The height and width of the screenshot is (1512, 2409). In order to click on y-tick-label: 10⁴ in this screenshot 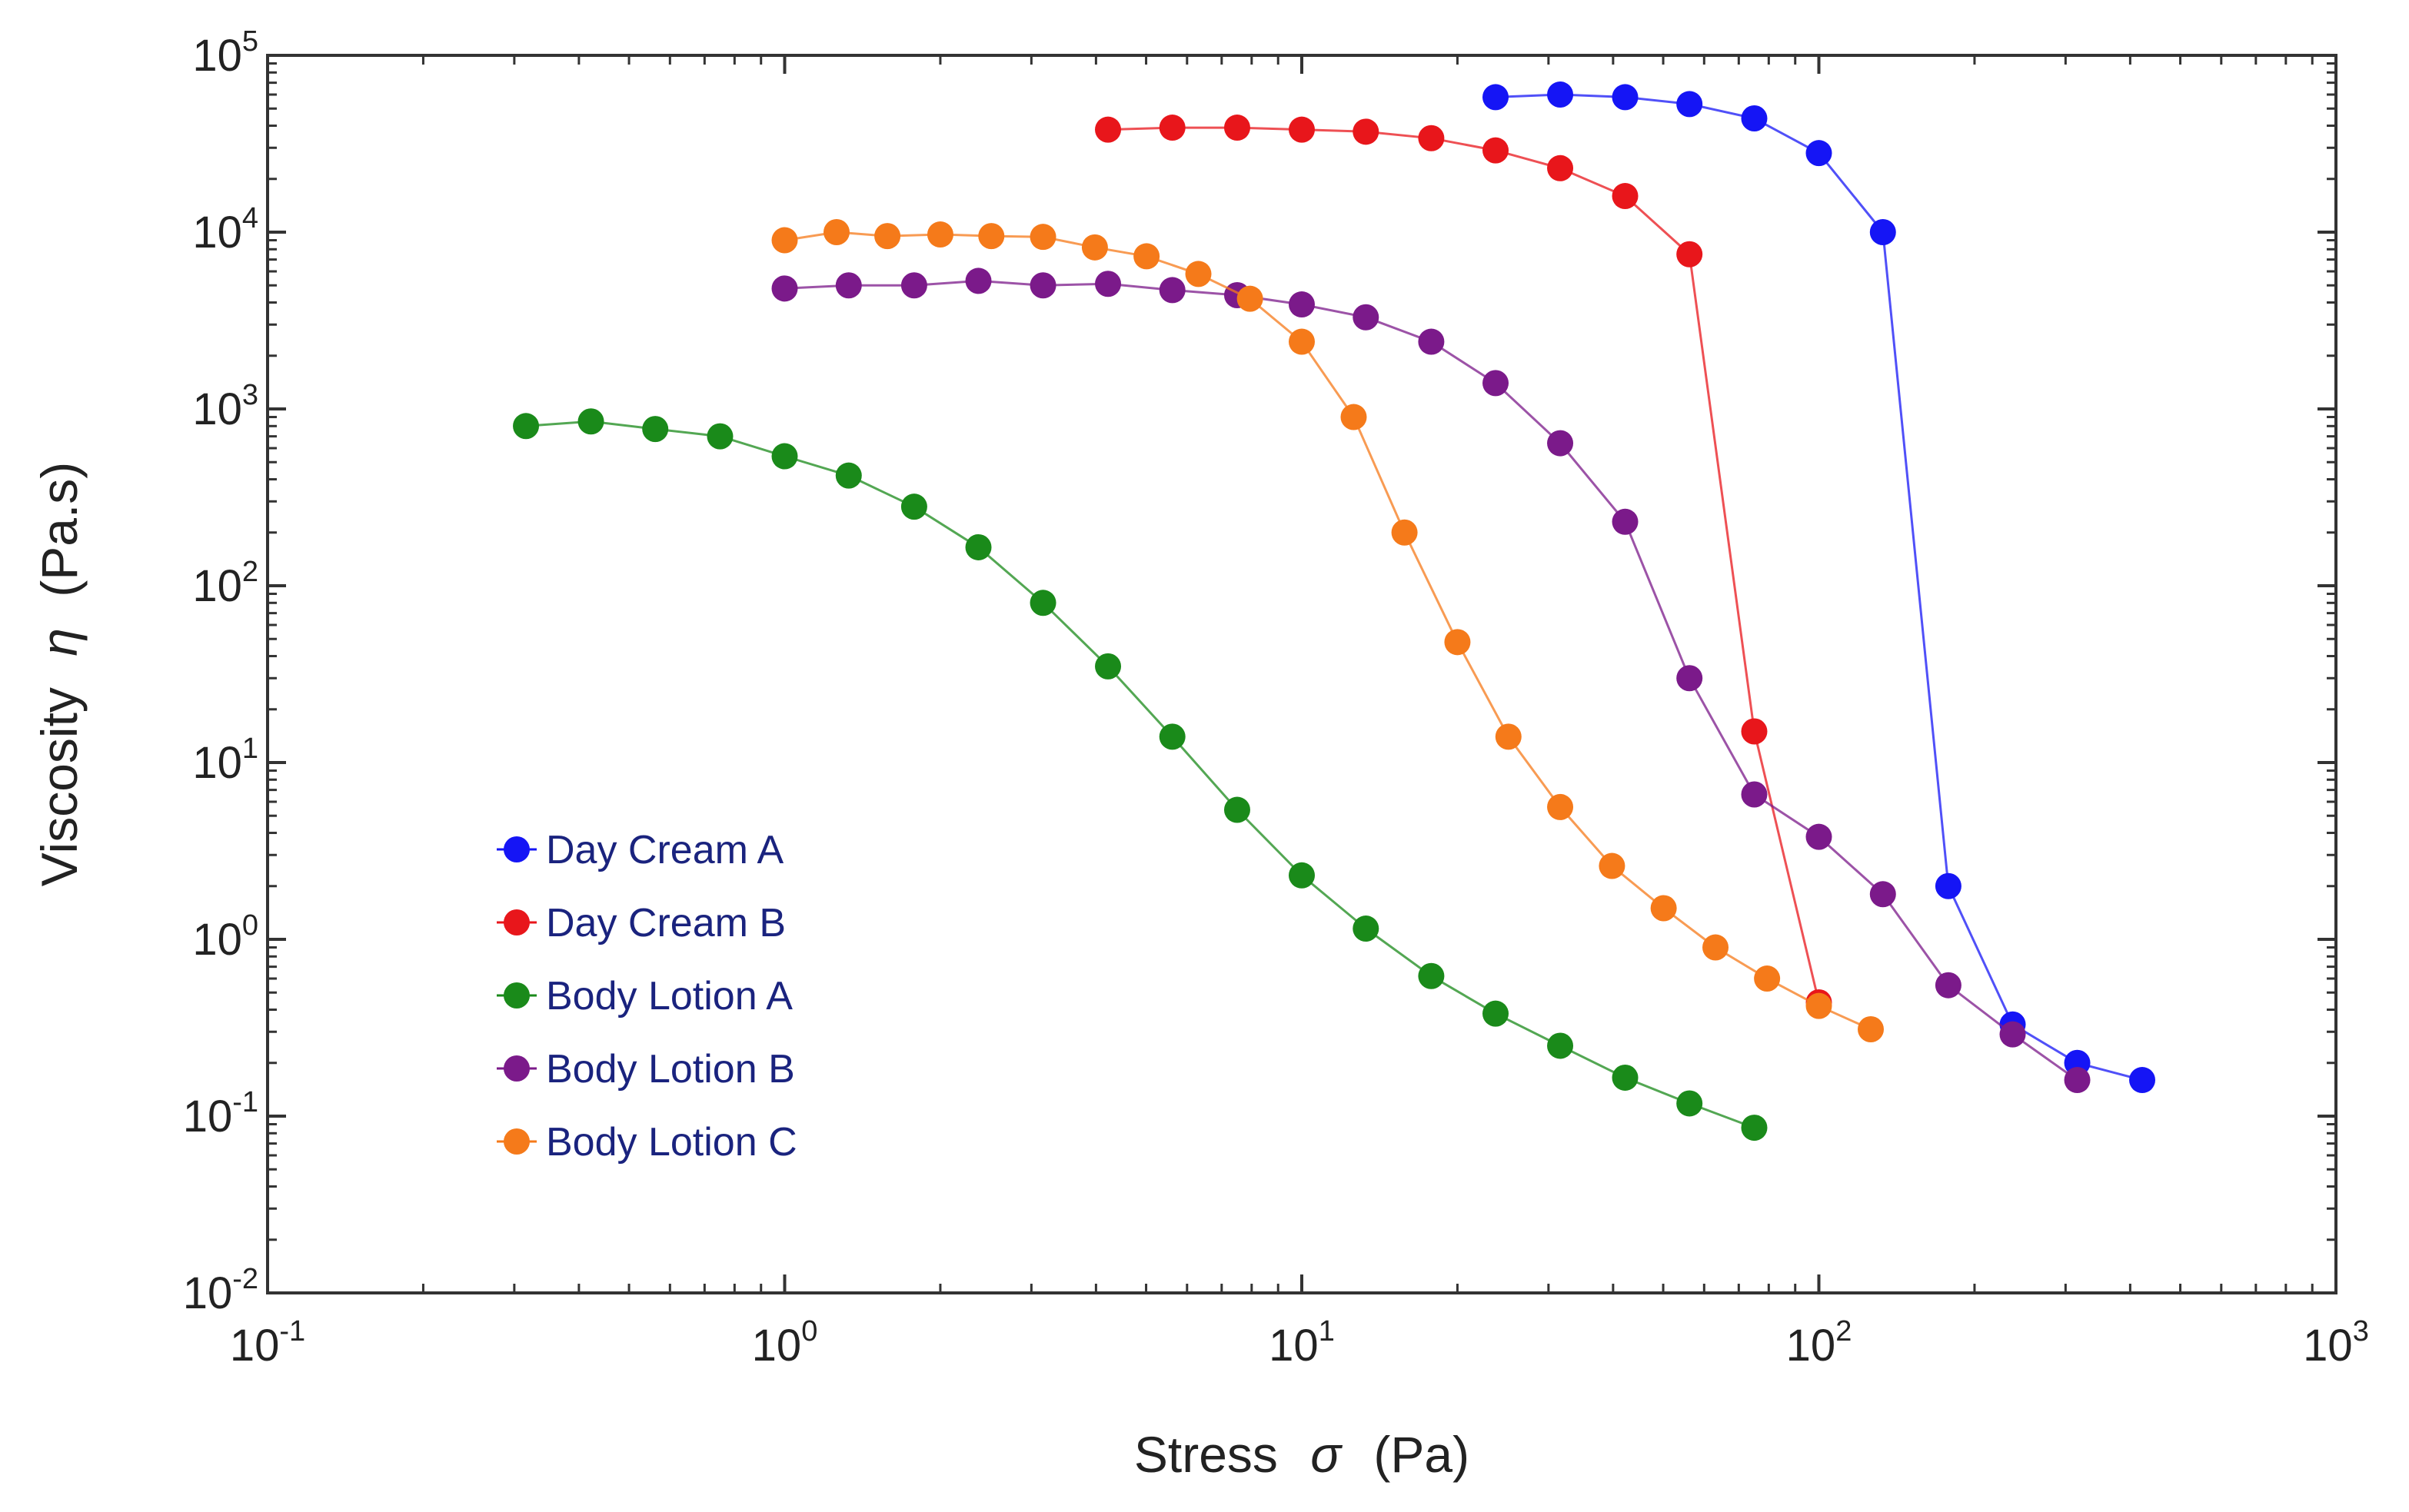, I will do `click(225, 230)`.